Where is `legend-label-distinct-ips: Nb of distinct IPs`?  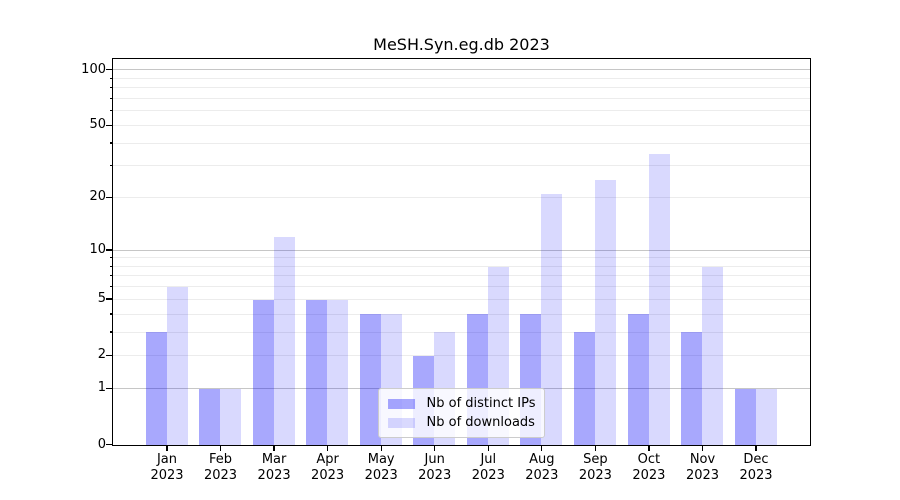
legend-label-distinct-ips: Nb of distinct IPs is located at coordinates (481, 403).